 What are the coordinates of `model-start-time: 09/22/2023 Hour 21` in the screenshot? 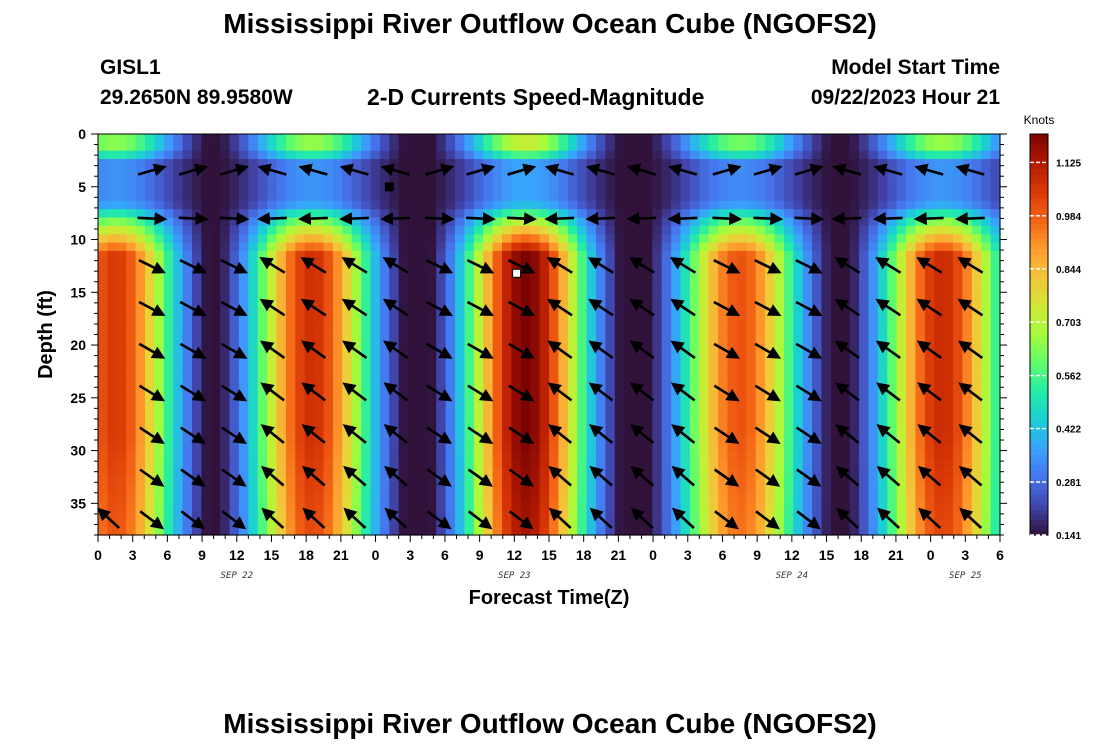 It's located at (905, 97).